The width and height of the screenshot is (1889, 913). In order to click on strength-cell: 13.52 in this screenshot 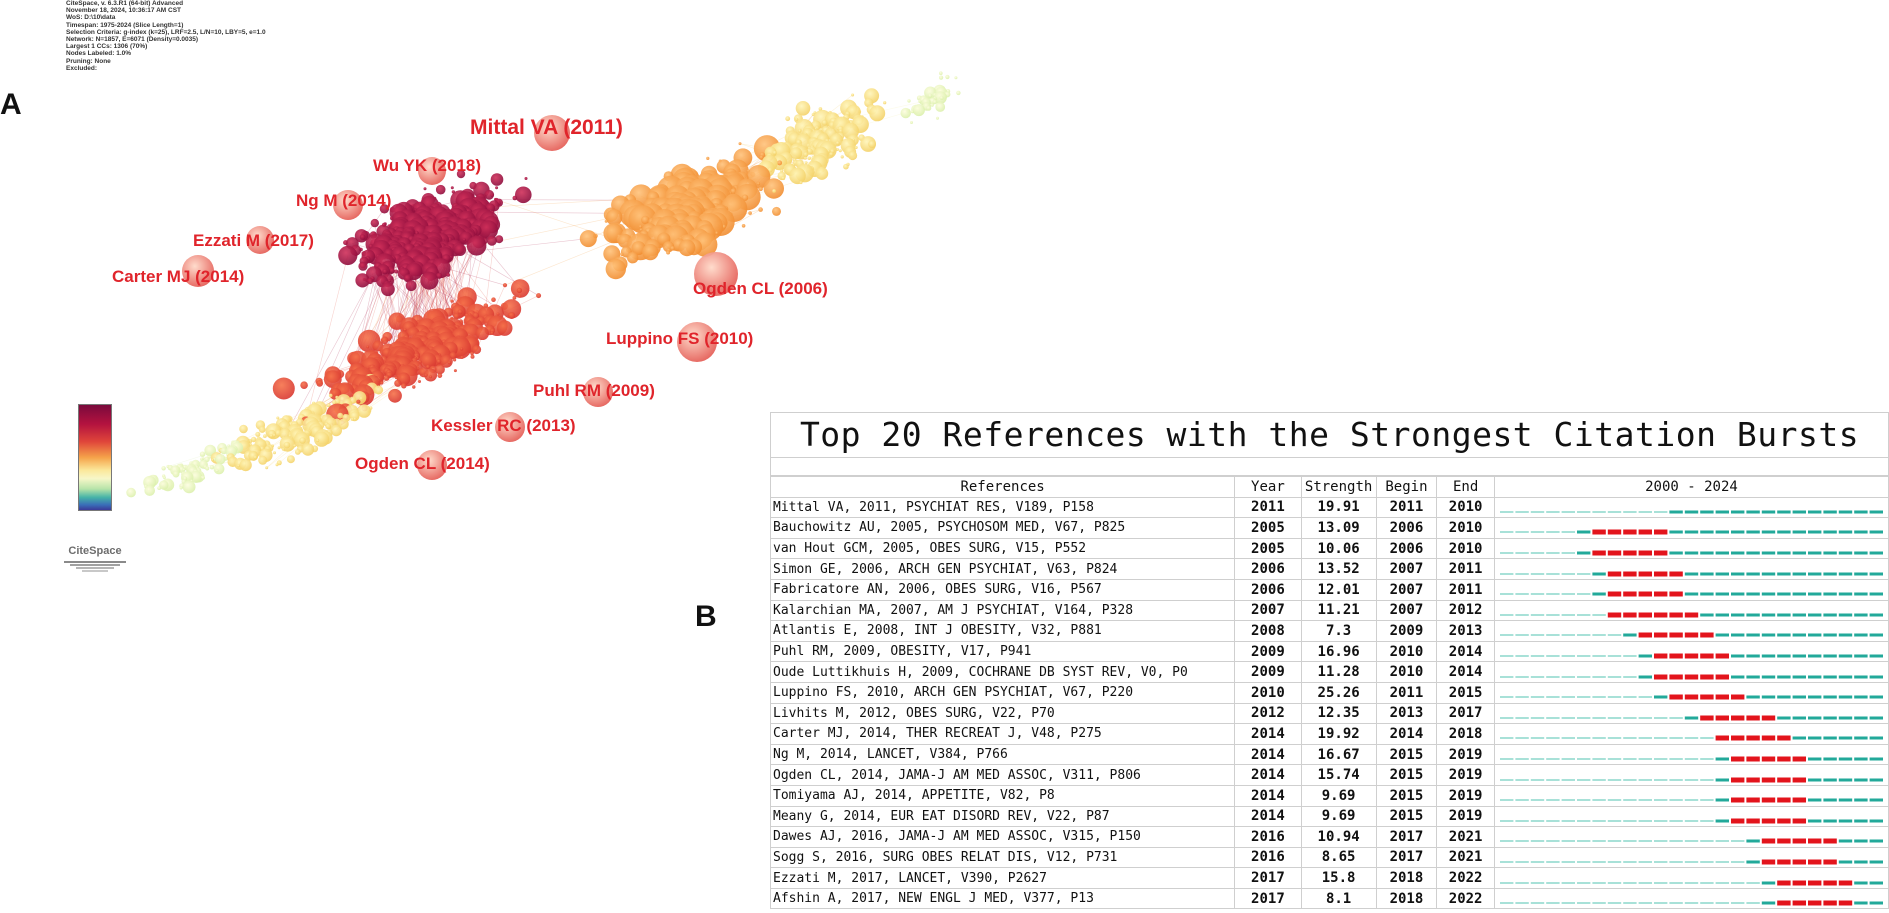, I will do `click(1338, 569)`.